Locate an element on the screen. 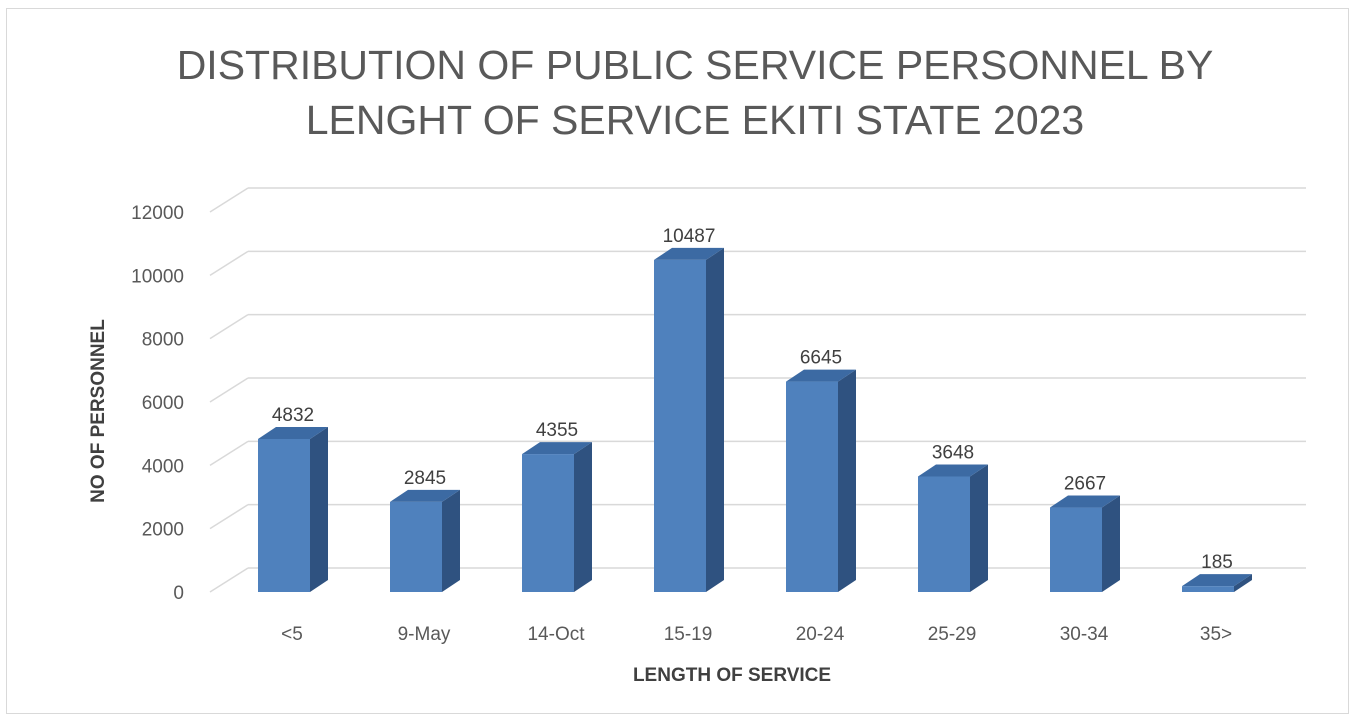 This screenshot has height=720, width=1357. data-label: 6645 is located at coordinates (821, 358).